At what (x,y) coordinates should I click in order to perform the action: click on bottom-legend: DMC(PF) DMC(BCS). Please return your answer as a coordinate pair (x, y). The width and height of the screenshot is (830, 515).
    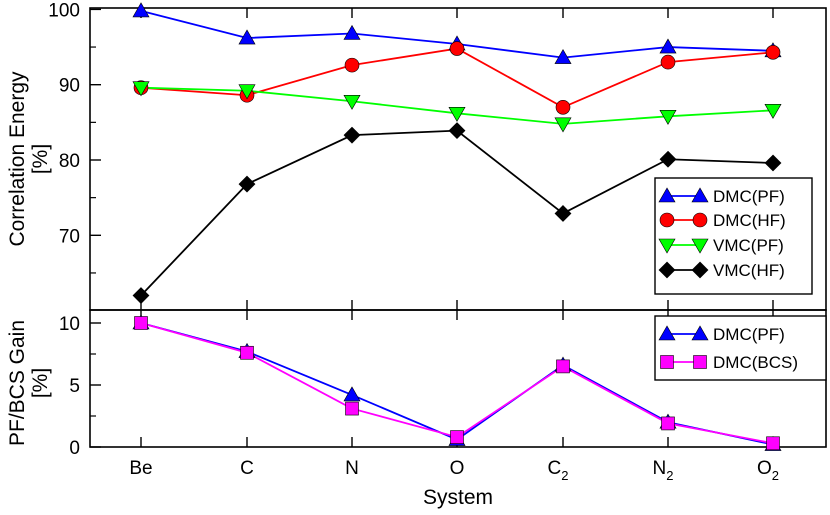
    Looking at the image, I should click on (740, 348).